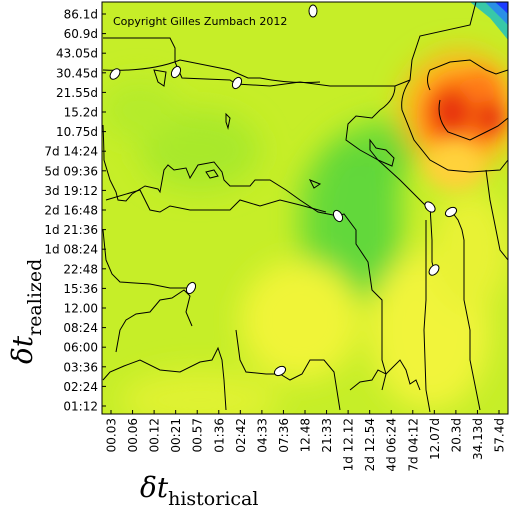  Describe the element at coordinates (80, 407) in the screenshot. I see `y-tick-label: 01:12` at that location.